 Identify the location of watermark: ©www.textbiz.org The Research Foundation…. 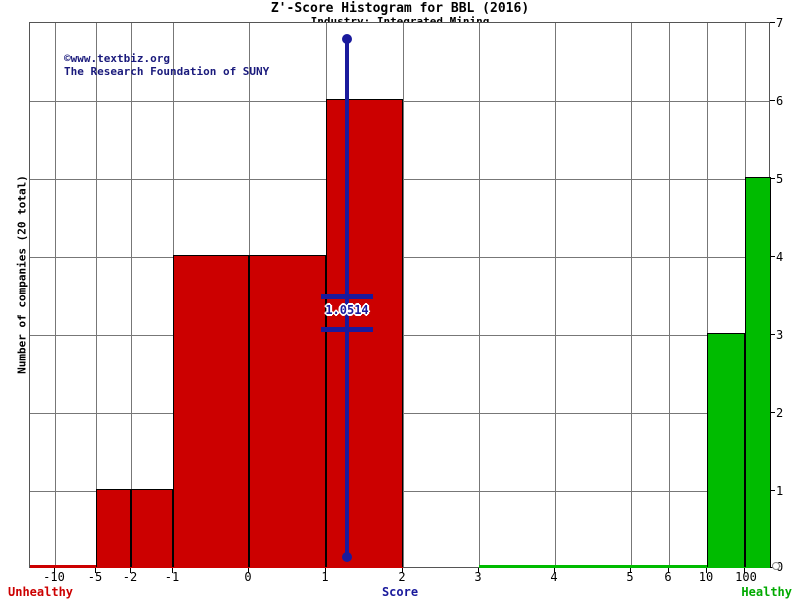
(166, 65).